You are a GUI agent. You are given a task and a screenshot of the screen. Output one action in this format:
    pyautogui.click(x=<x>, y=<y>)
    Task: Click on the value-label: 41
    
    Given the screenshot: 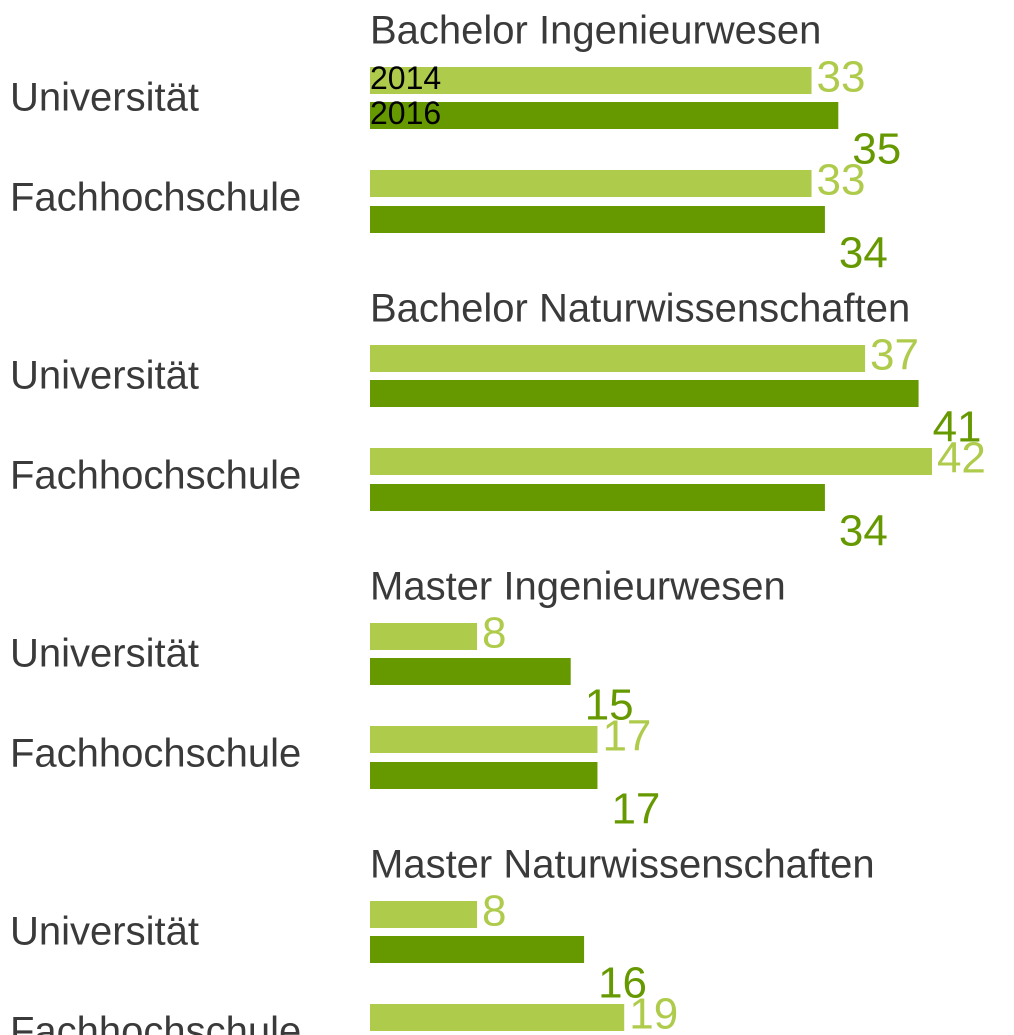 What is the action you would take?
    pyautogui.click(x=957, y=427)
    